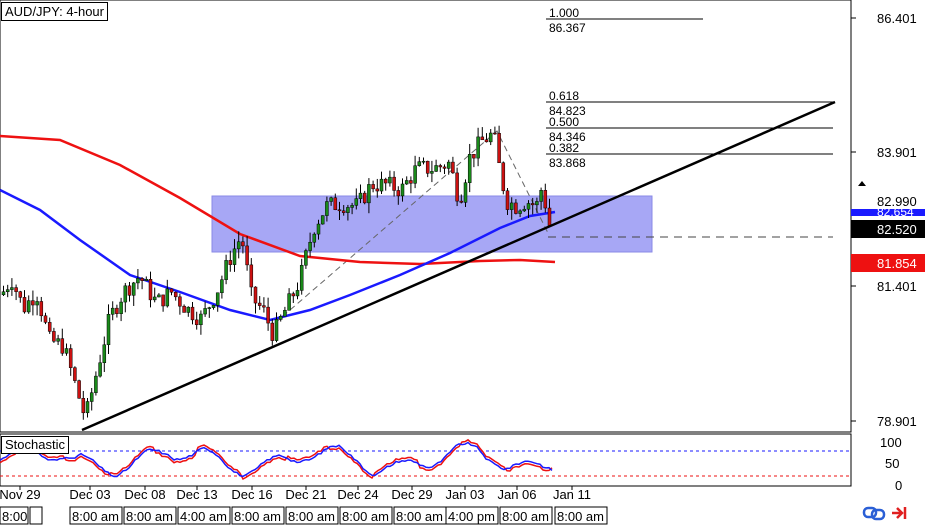 Image resolution: width=925 pixels, height=525 pixels. I want to click on date-tick: Nov 29, so click(20, 494).